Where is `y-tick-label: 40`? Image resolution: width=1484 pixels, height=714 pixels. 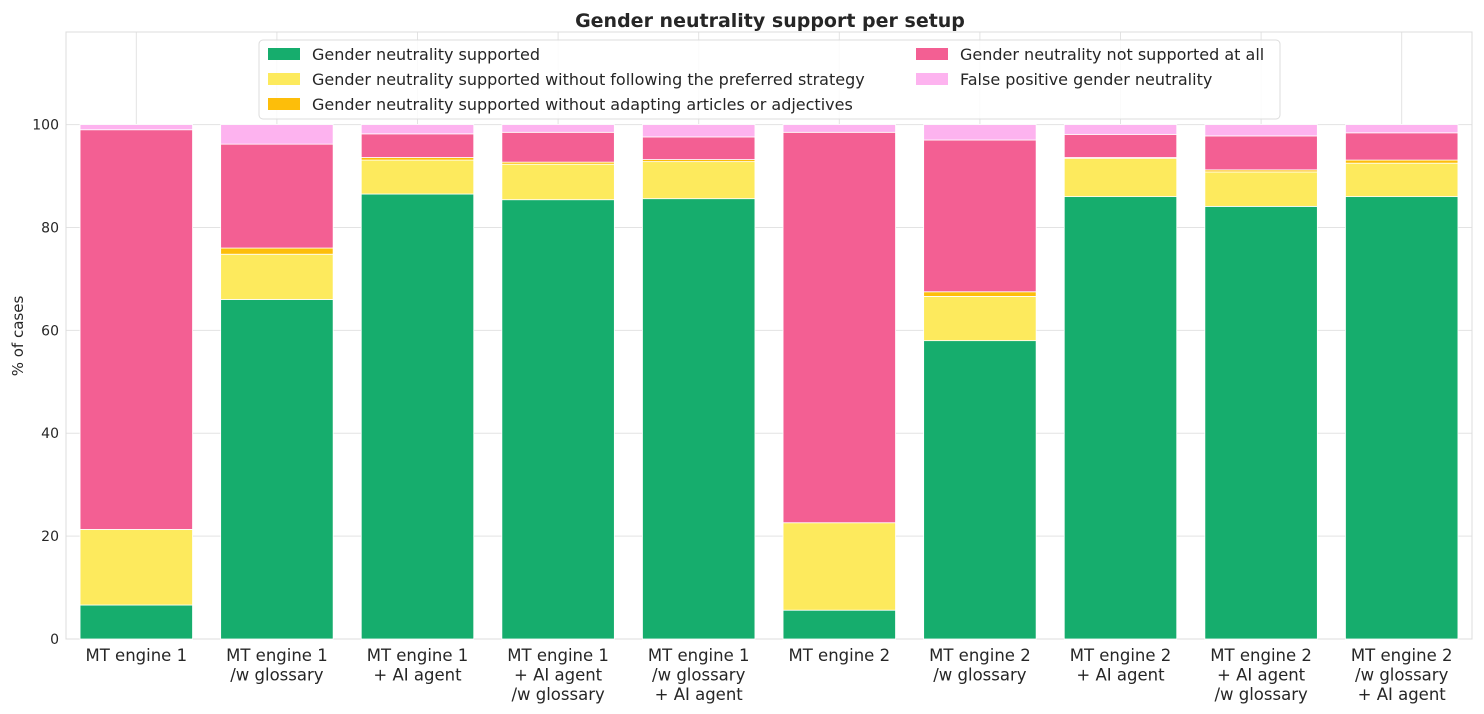 y-tick-label: 40 is located at coordinates (50, 434).